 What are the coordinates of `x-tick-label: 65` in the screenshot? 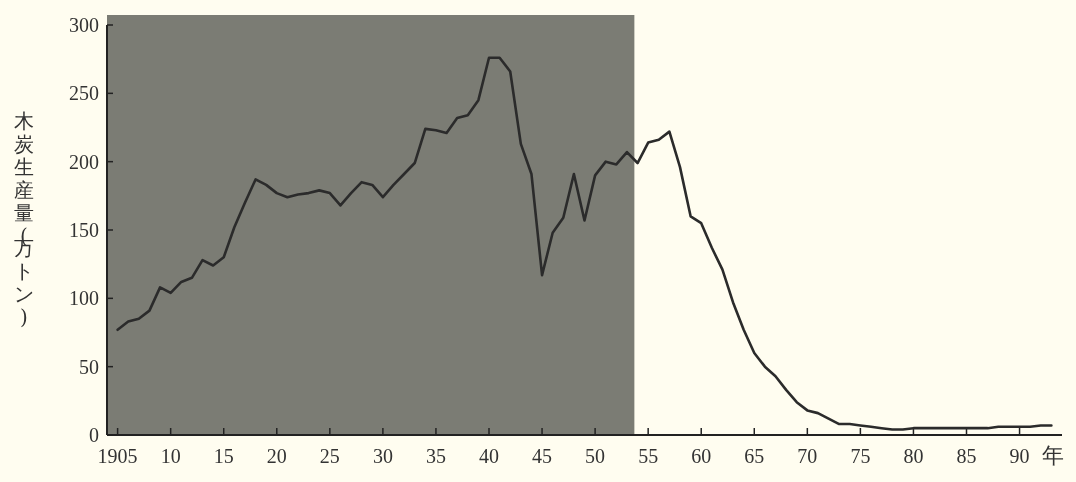 It's located at (754, 456).